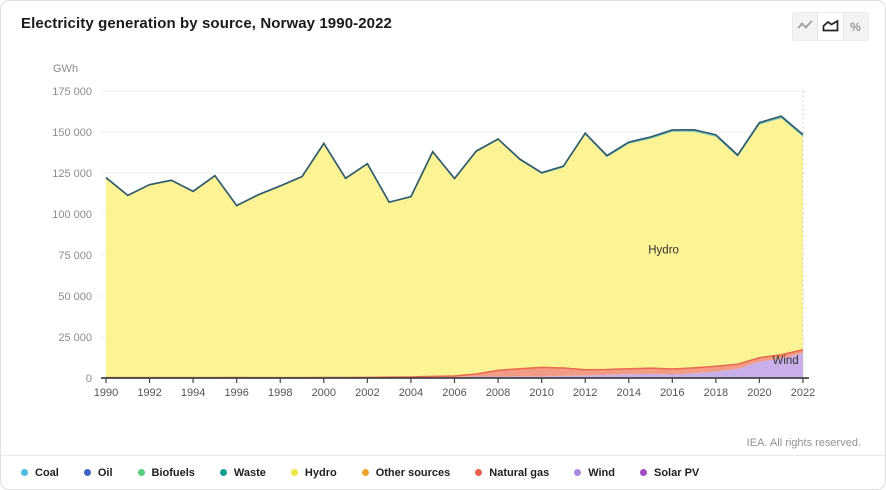  I want to click on legend-label: Biofuels, so click(173, 472).